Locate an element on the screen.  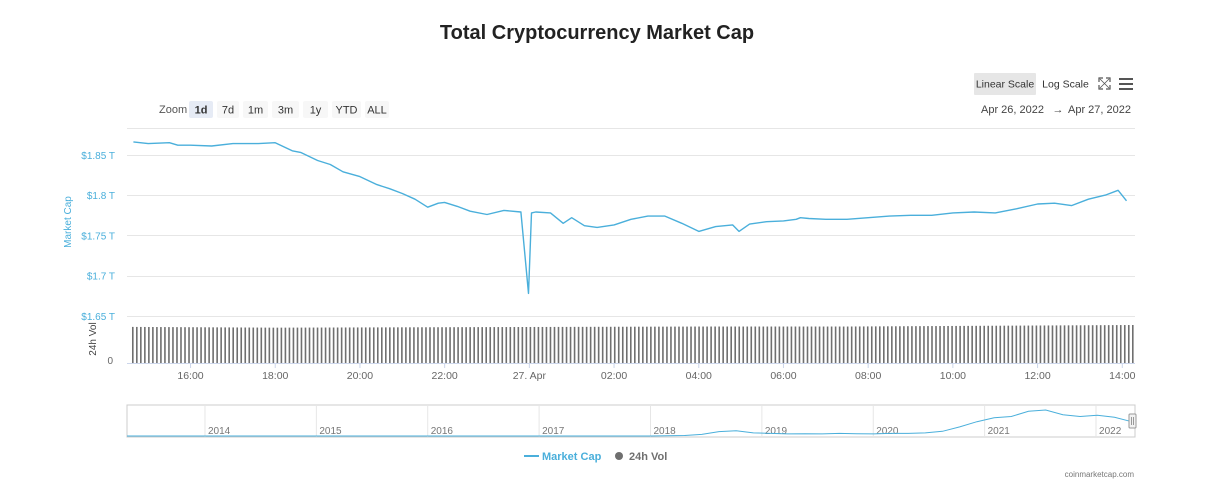
legend-item-24h-vol: 24h Vol is located at coordinates (641, 457).